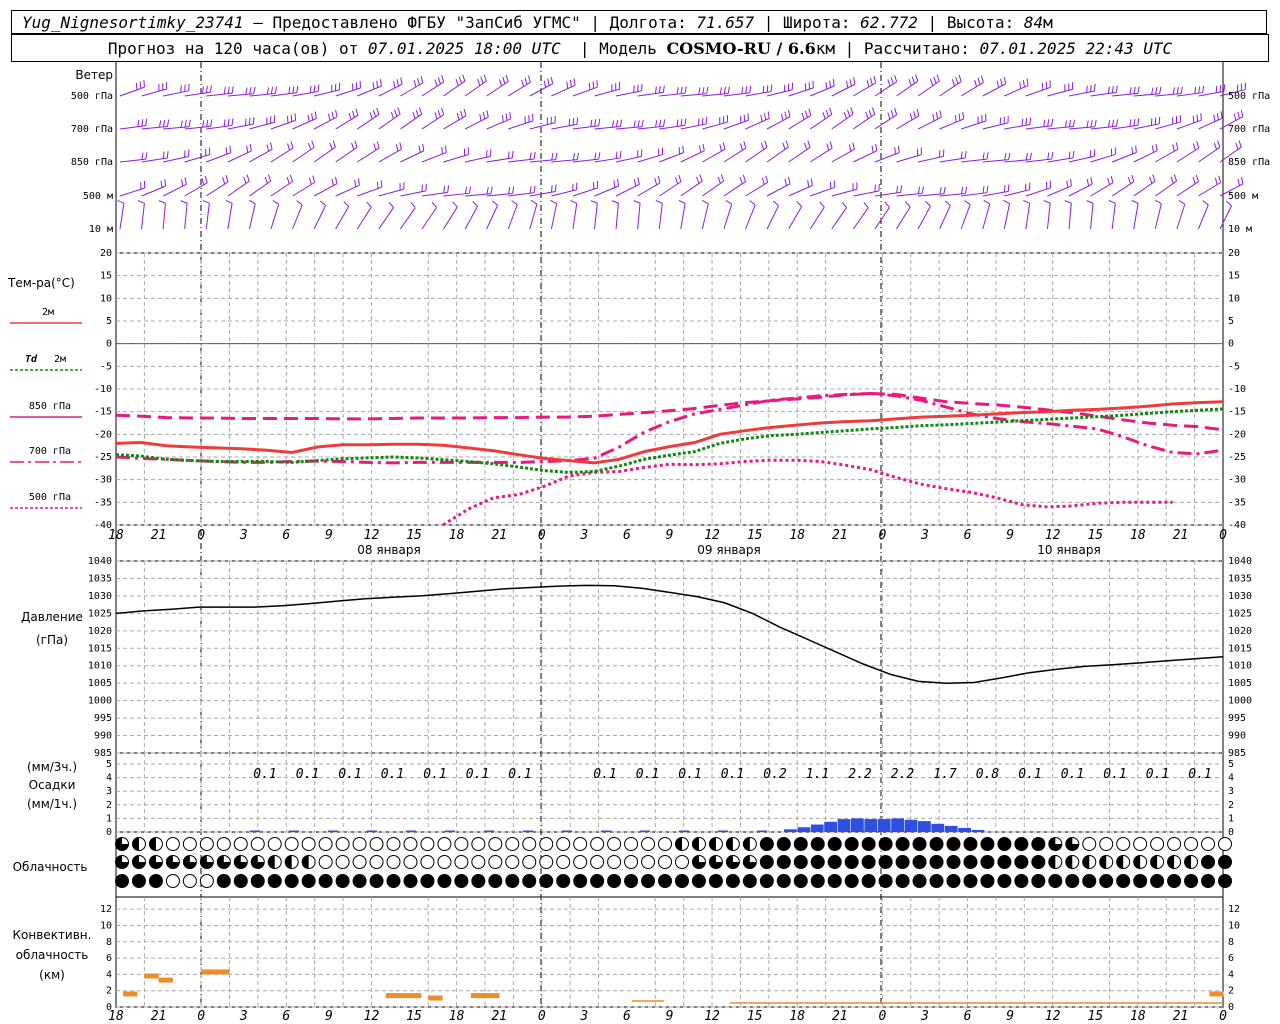  What do you see at coordinates (1231, 958) in the screenshot?
I see `conv-ytick-right: 6` at bounding box center [1231, 958].